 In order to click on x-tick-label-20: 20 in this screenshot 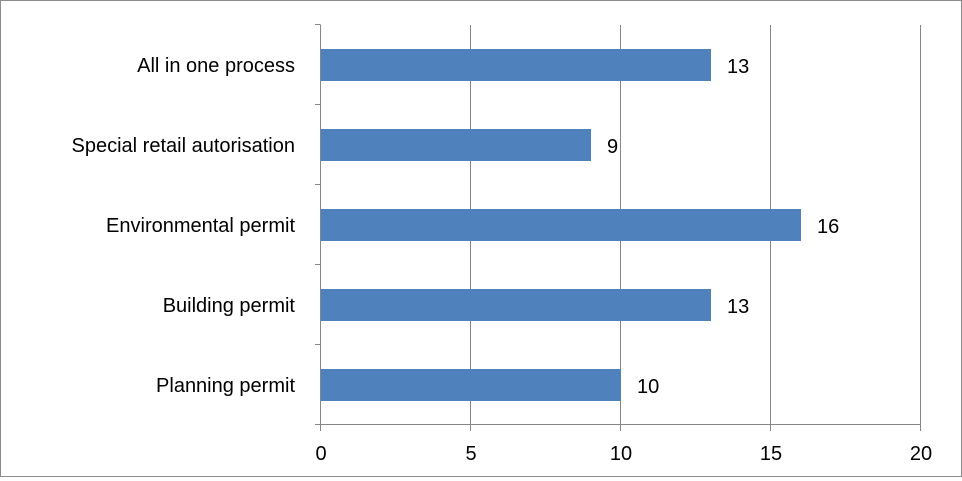, I will do `click(921, 454)`.